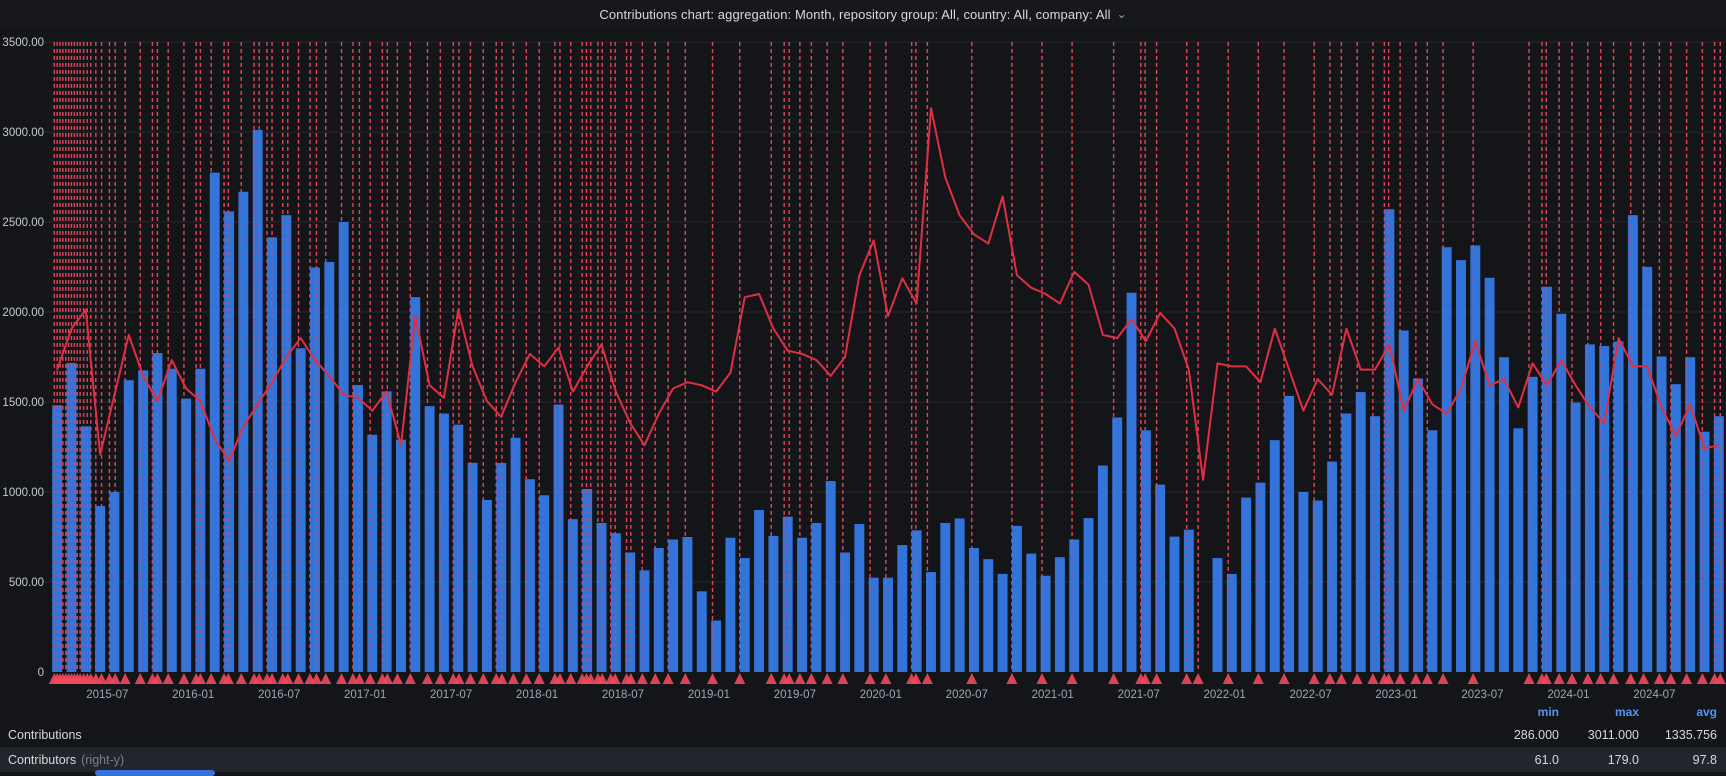 This screenshot has height=776, width=1726. I want to click on series-label: Contributions, so click(45, 734).